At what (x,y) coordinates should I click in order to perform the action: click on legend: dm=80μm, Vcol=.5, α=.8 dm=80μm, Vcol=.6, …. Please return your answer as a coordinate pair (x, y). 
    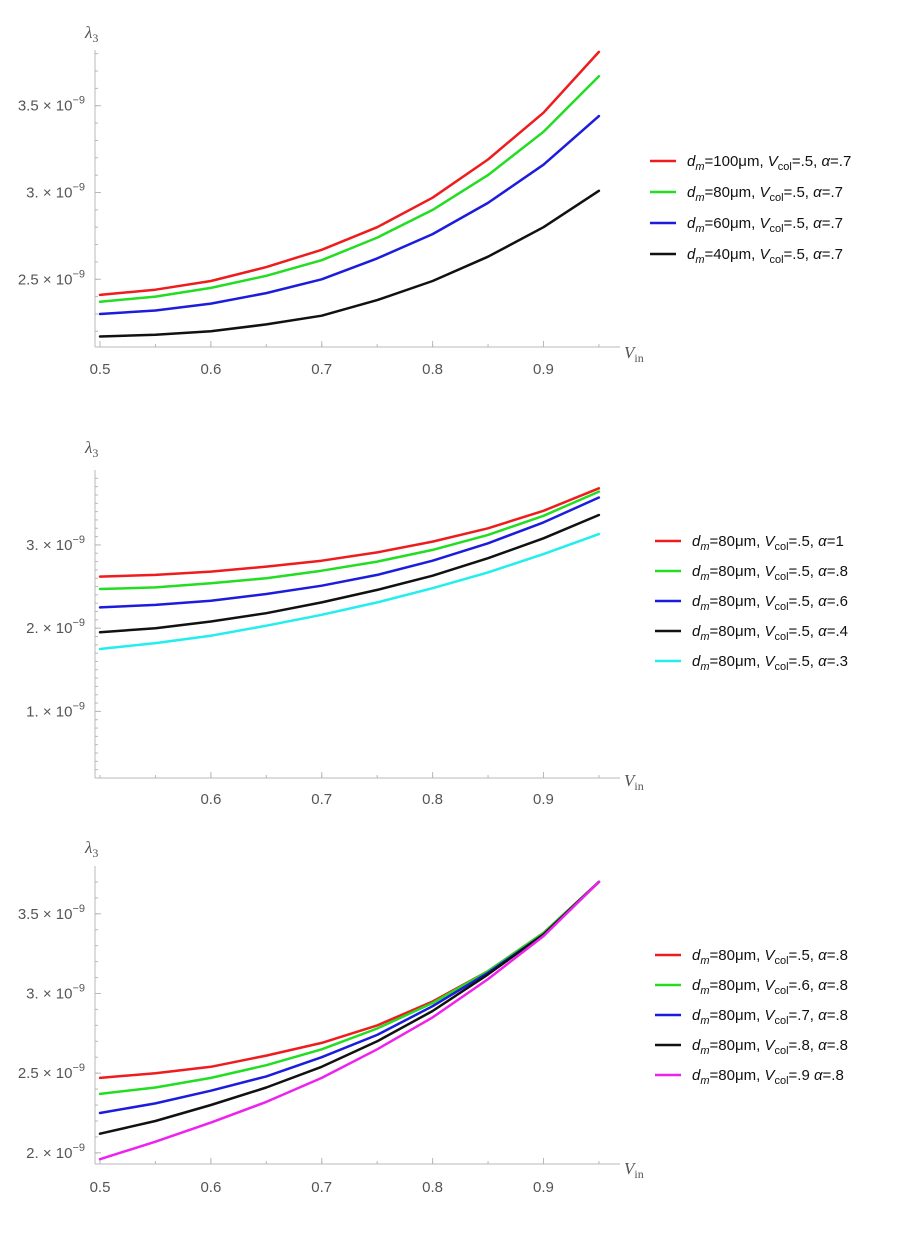
    Looking at the image, I should click on (751, 1017).